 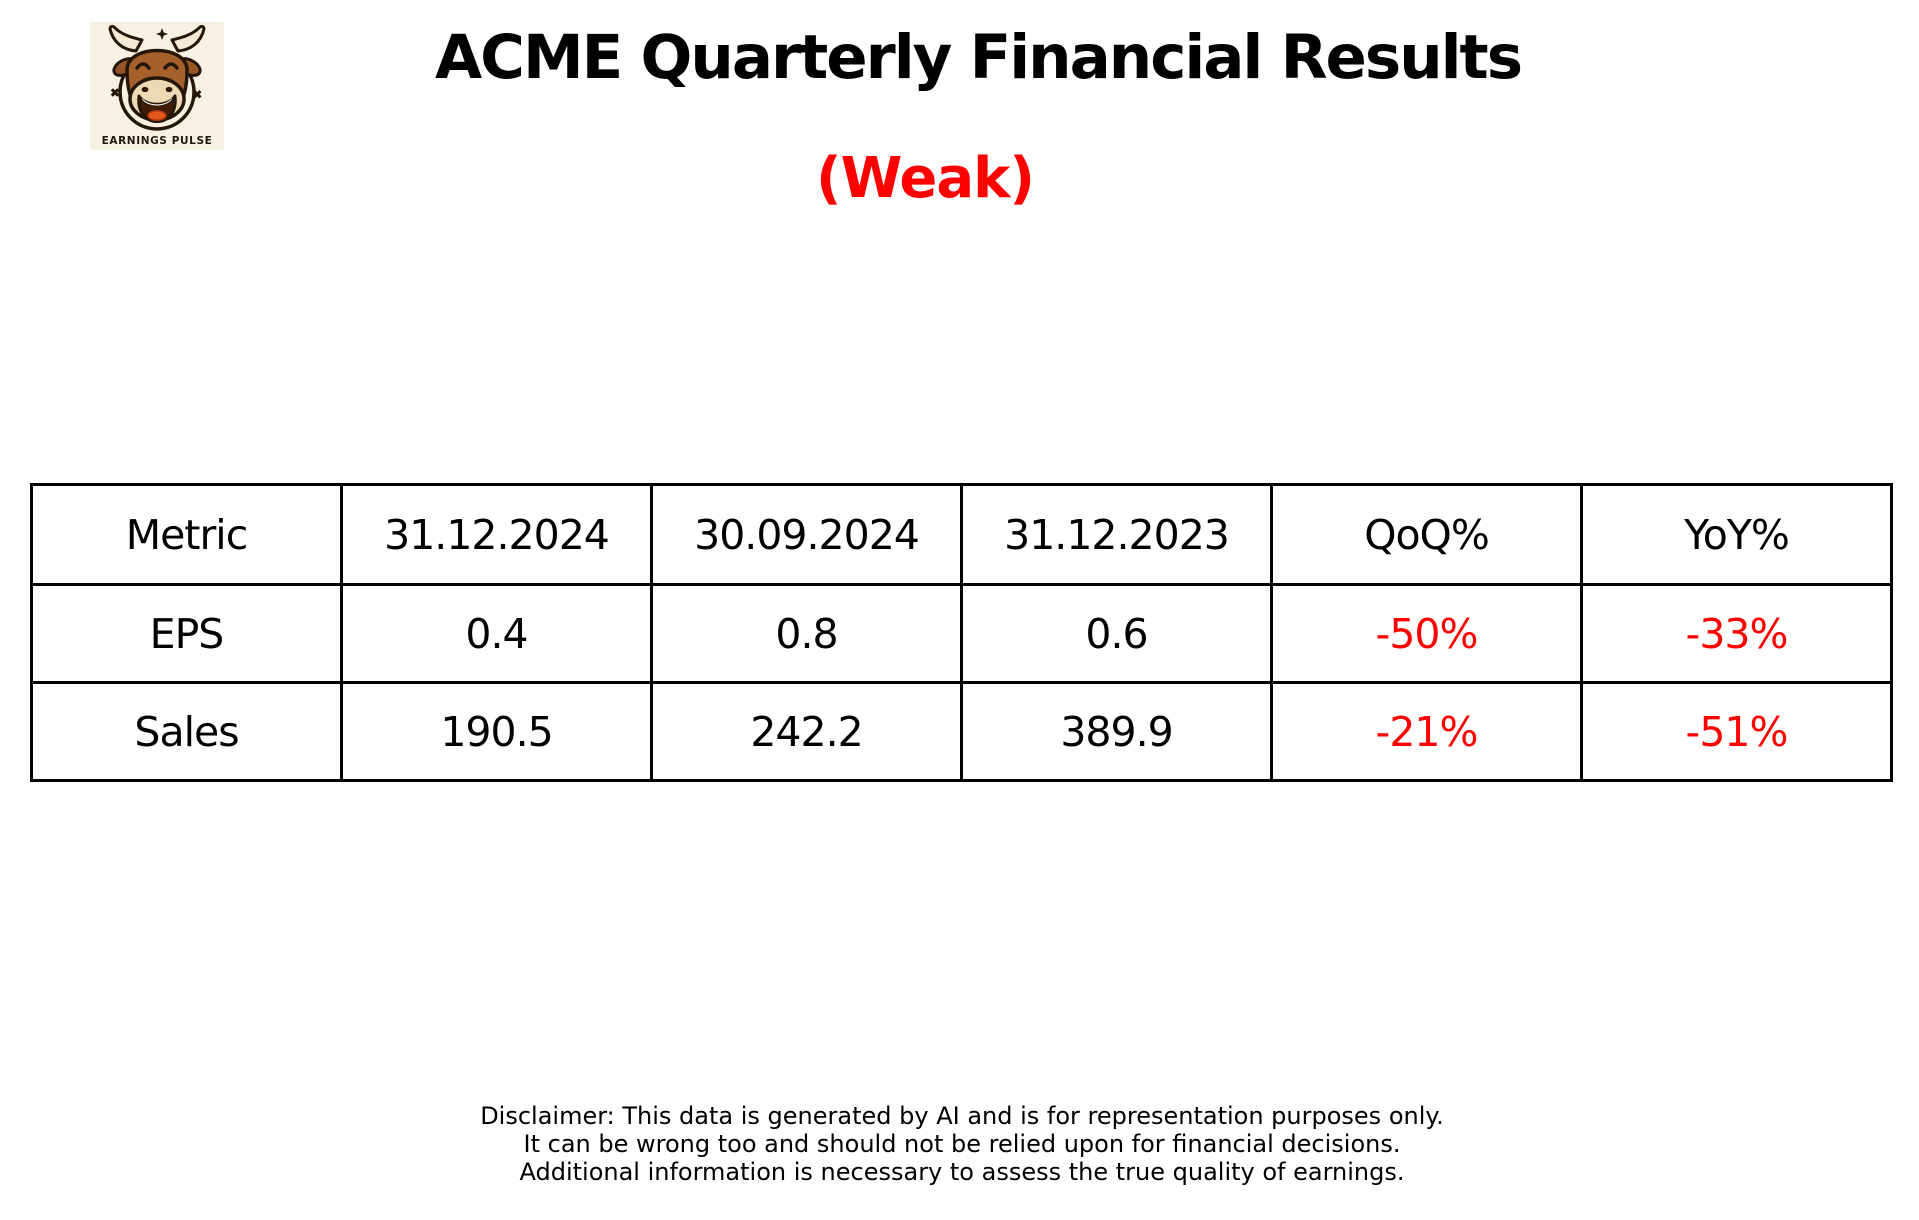 What do you see at coordinates (157, 115) in the screenshot?
I see `bull-tongue` at bounding box center [157, 115].